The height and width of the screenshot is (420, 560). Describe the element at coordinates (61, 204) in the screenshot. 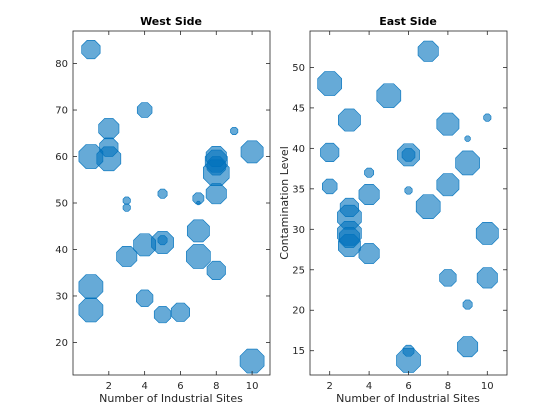

I see `west-side-y-tick-label-50: 50` at that location.